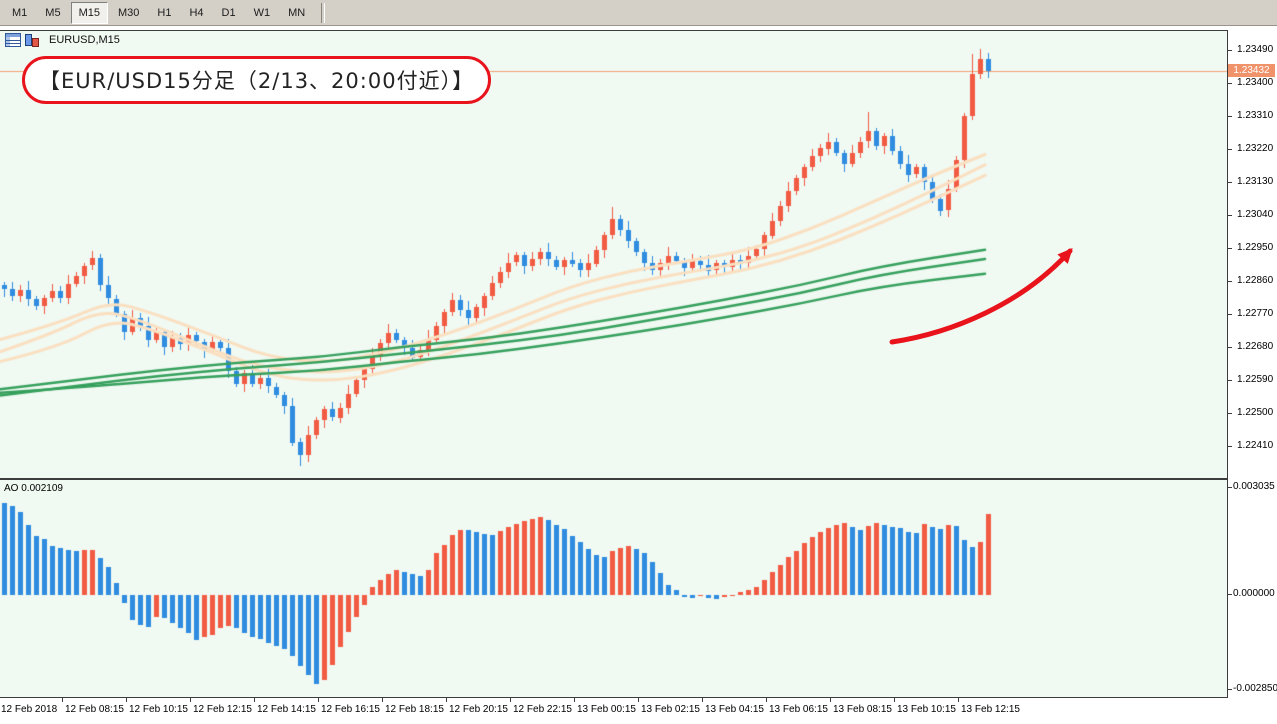  Describe the element at coordinates (1254, 593) in the screenshot. I see `ao-axis-label: 0.000000` at that location.